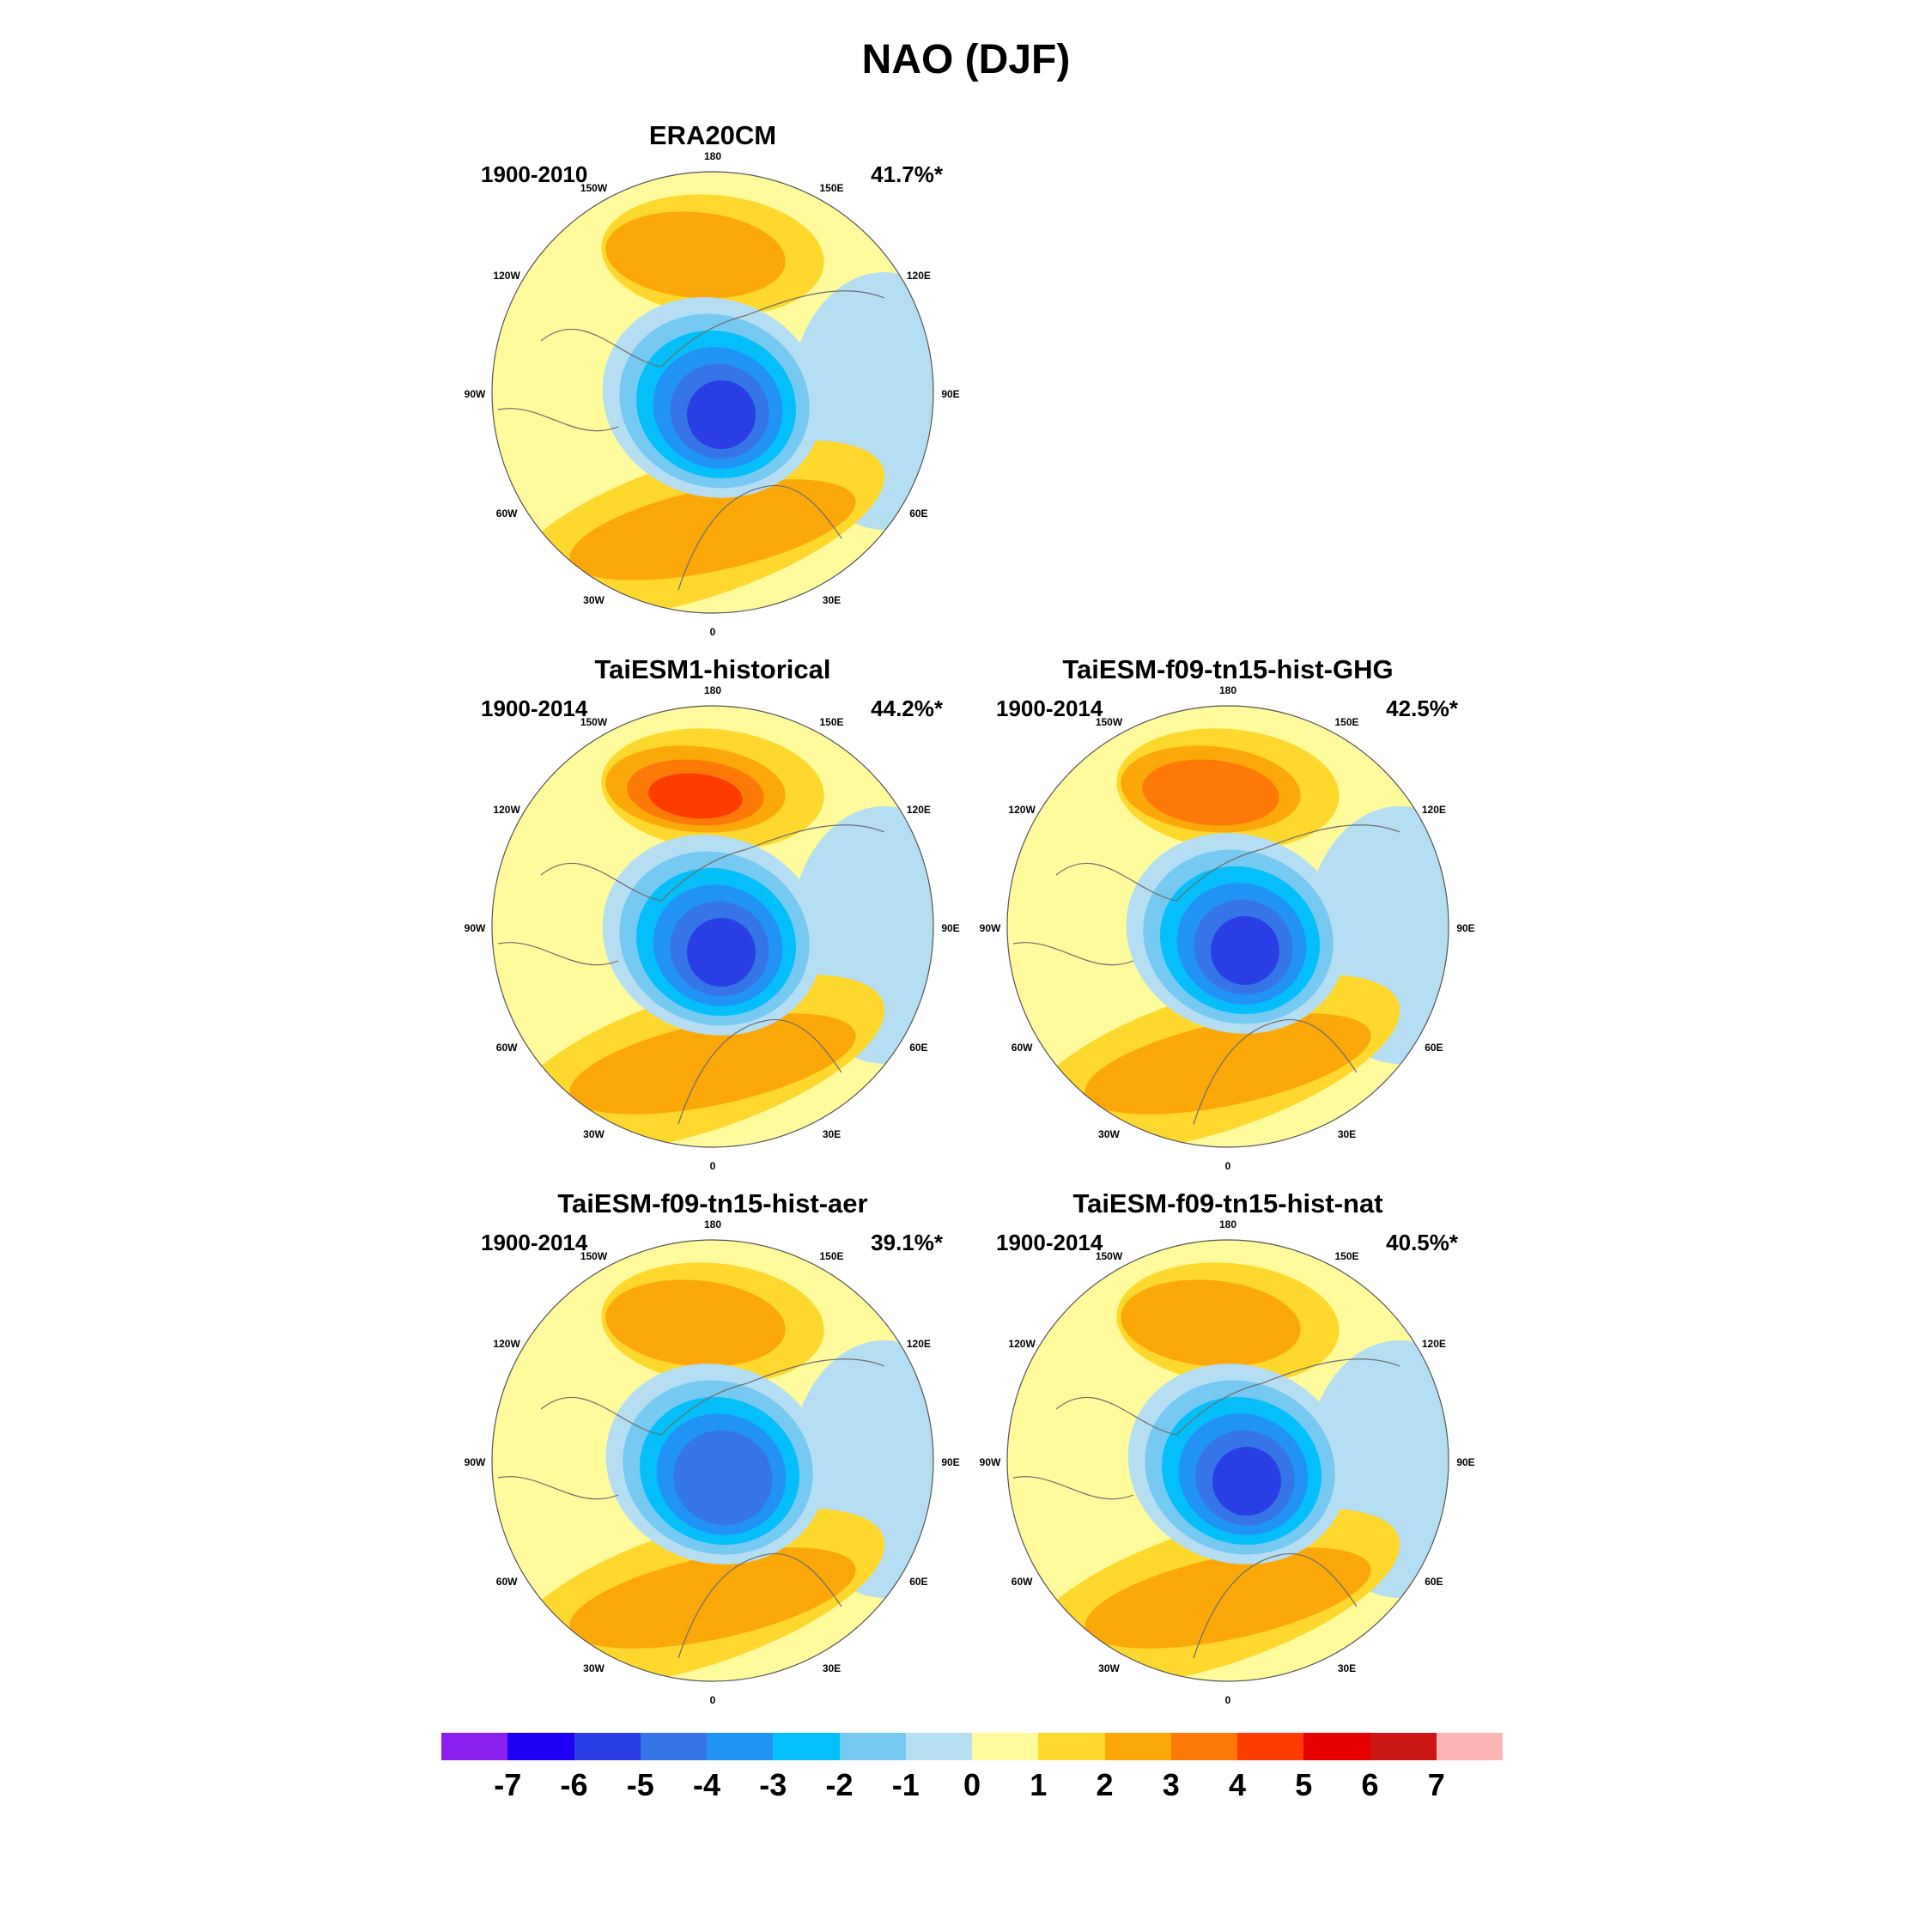 The image size is (1932, 1932). What do you see at coordinates (1436, 1784) in the screenshot?
I see `colorbar-tick-label: 7` at bounding box center [1436, 1784].